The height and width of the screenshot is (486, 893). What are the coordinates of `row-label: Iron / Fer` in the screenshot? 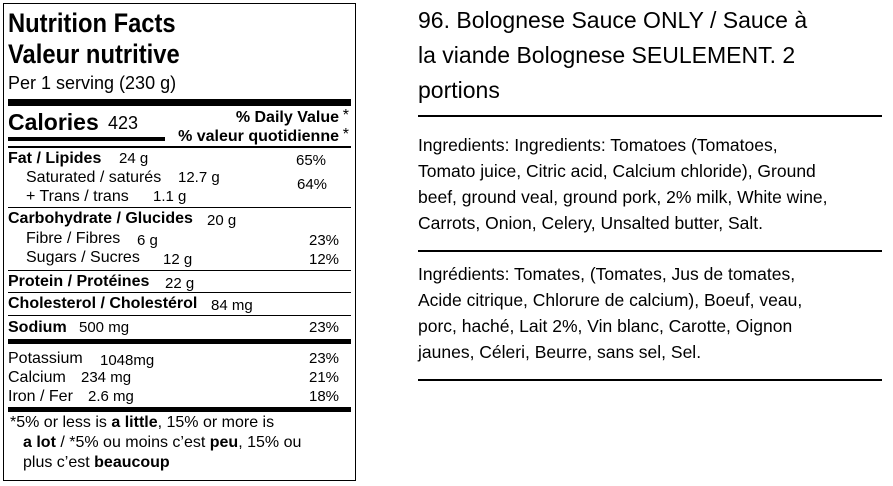 It's located at (40, 396).